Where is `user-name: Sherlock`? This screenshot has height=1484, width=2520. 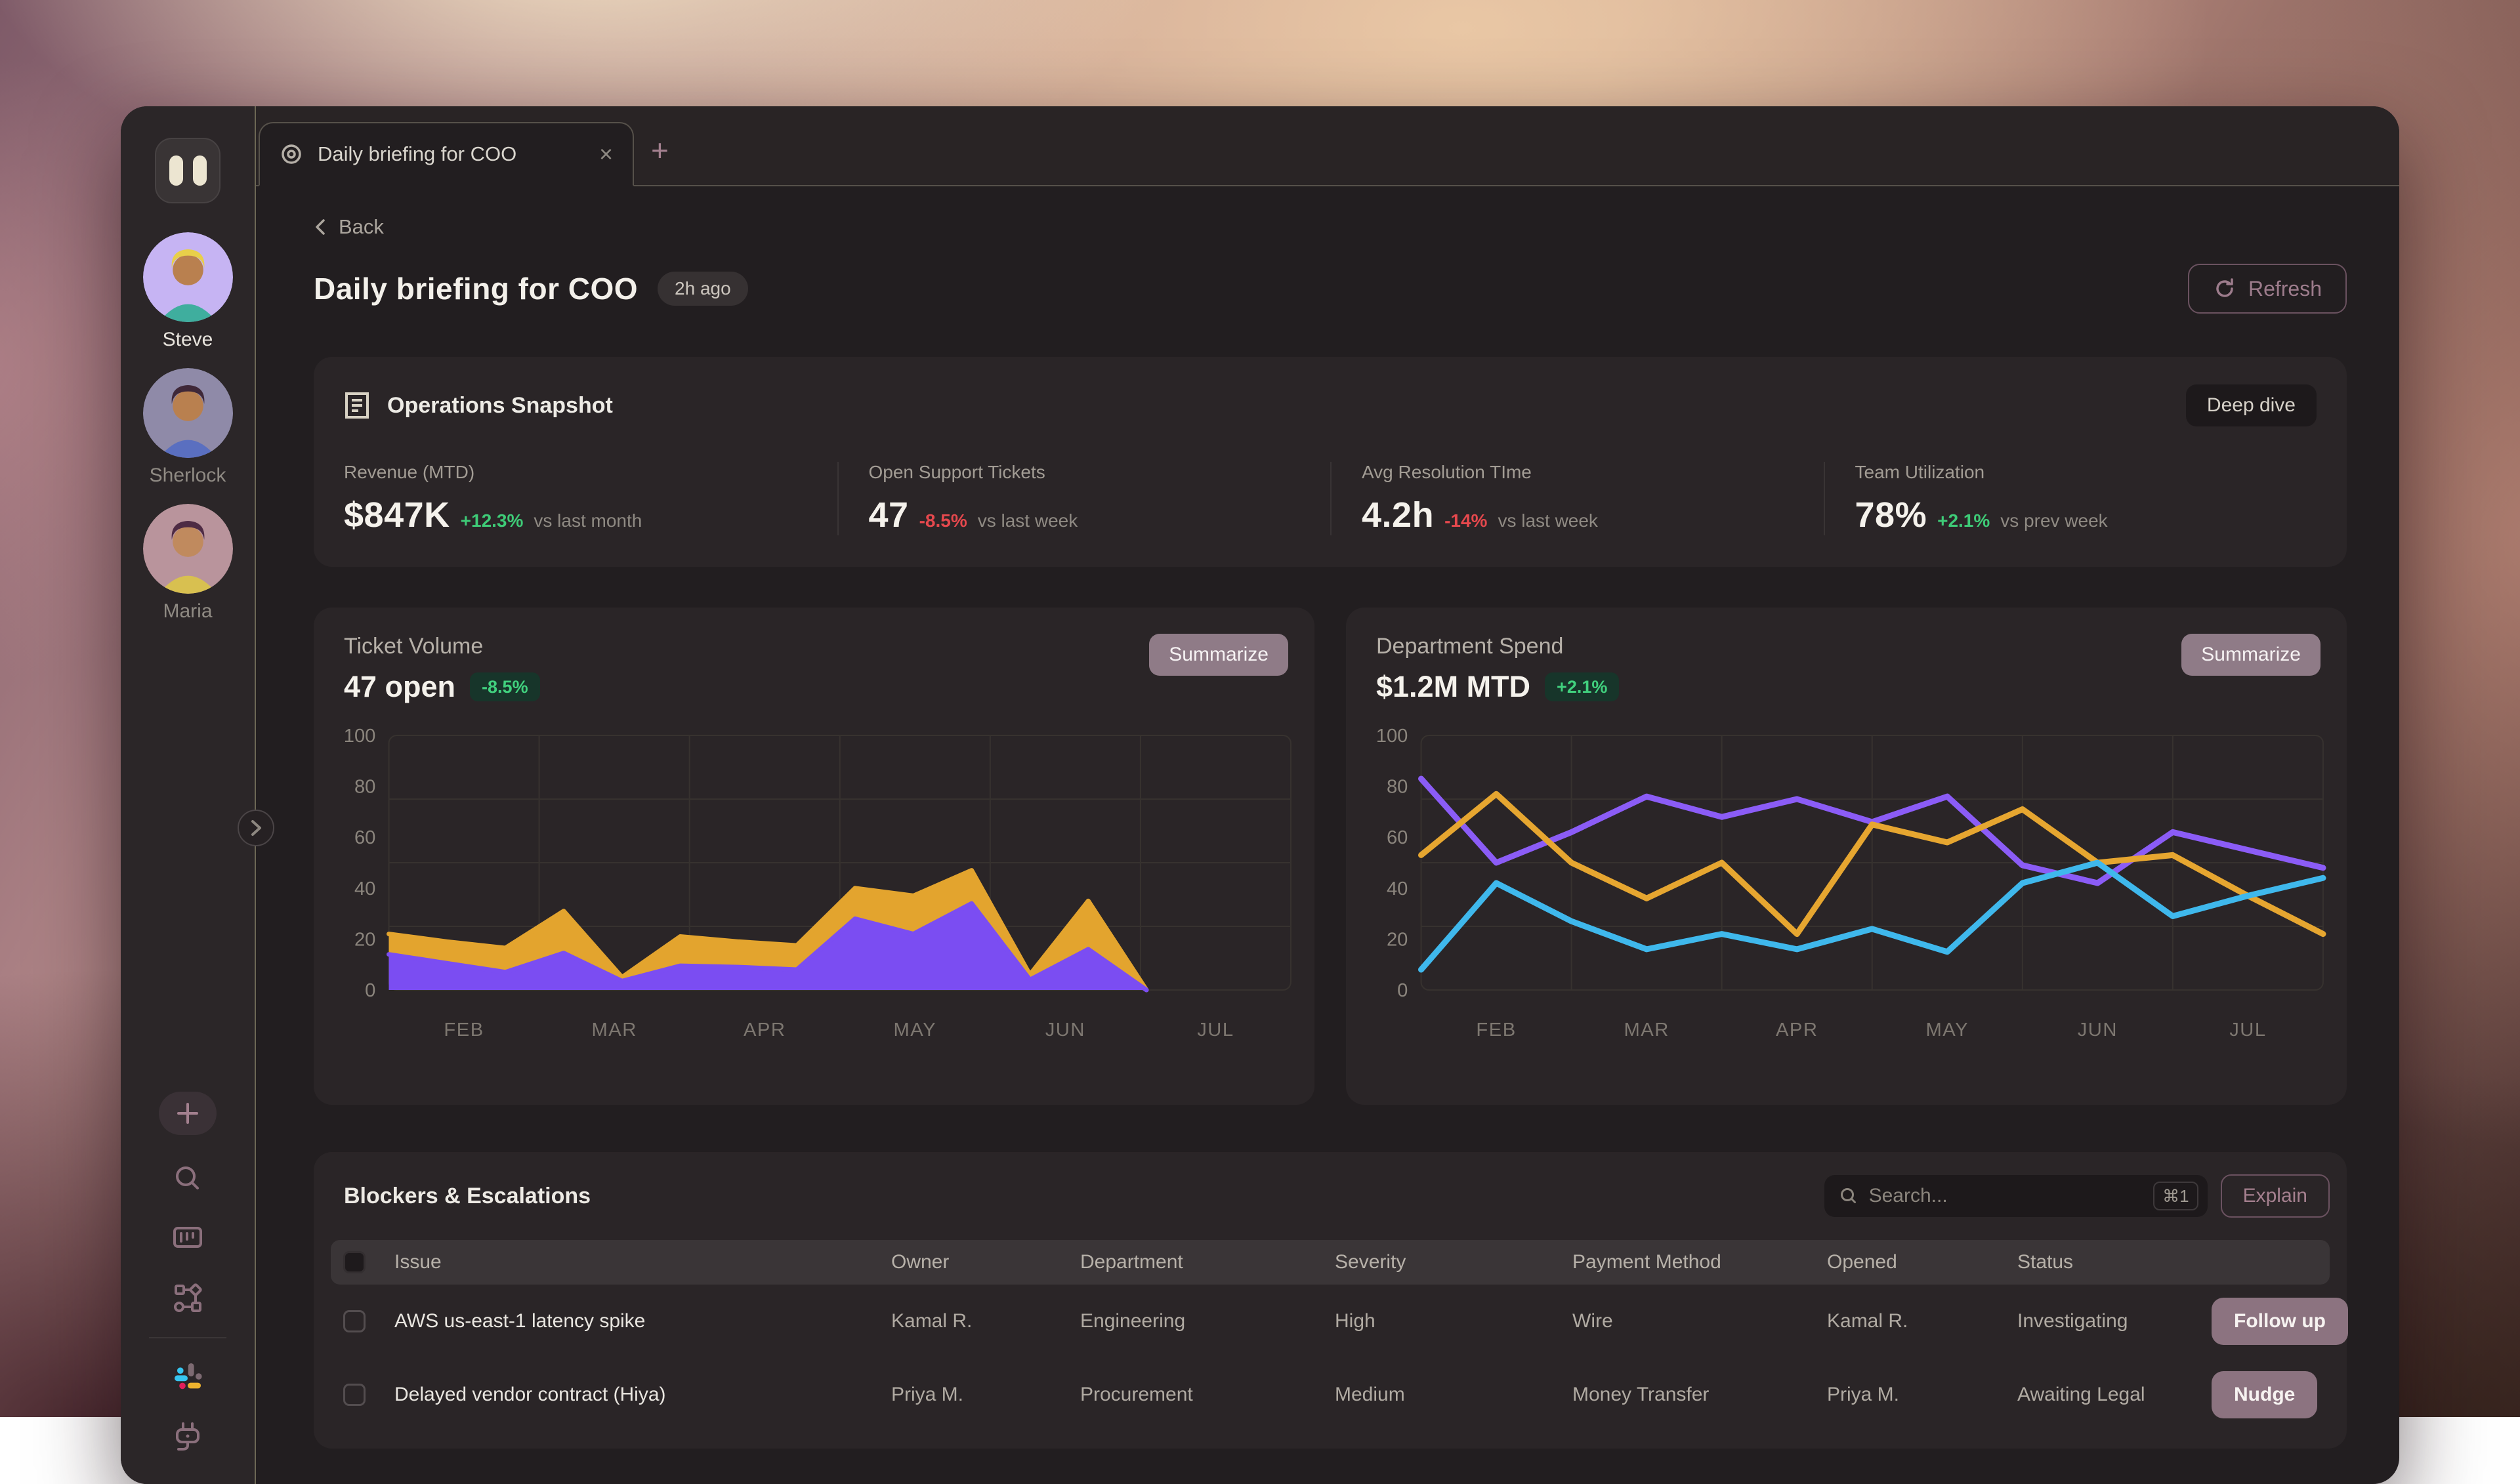 user-name: Sherlock is located at coordinates (188, 476).